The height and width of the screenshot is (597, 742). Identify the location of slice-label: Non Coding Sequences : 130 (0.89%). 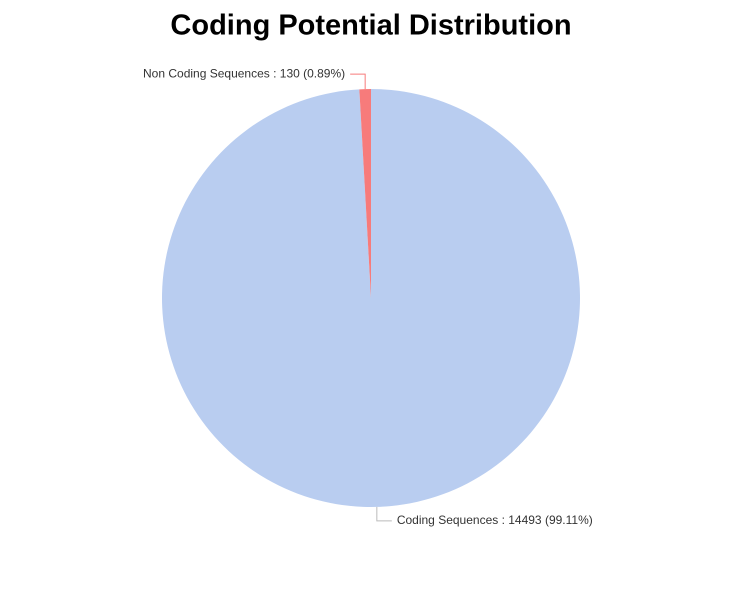
(244, 73).